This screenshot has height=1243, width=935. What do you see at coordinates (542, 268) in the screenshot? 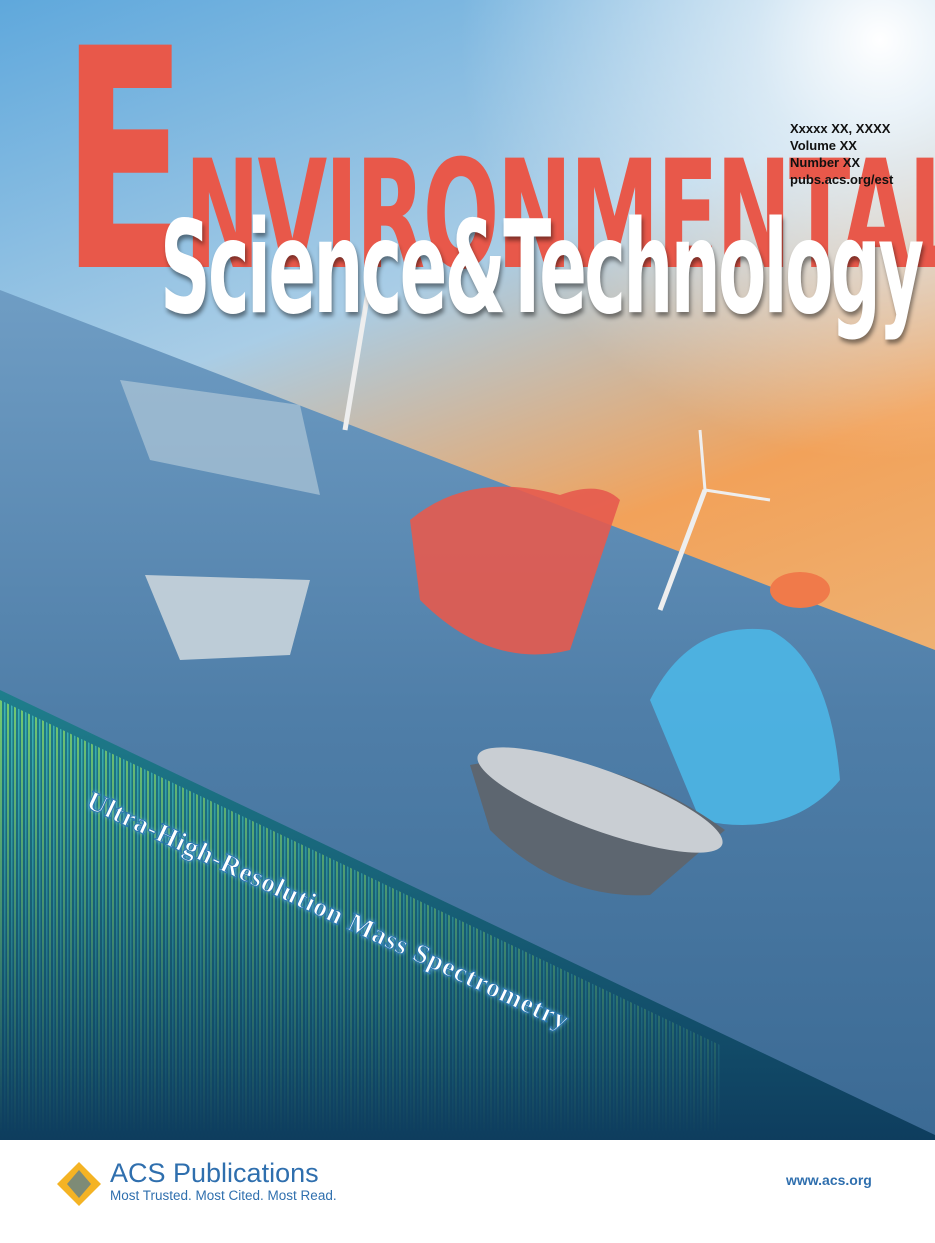
I see `journal-subtitle: Science&Technology` at bounding box center [542, 268].